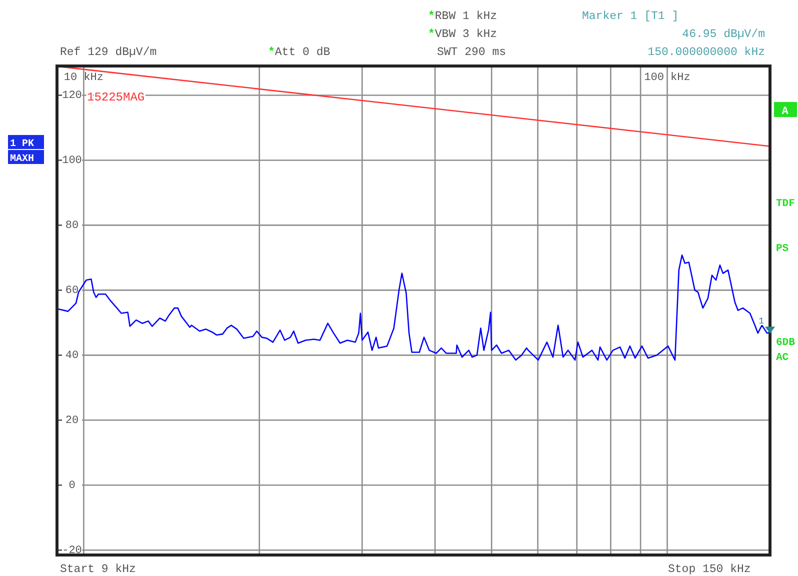  What do you see at coordinates (785, 112) in the screenshot?
I see `text: A` at bounding box center [785, 112].